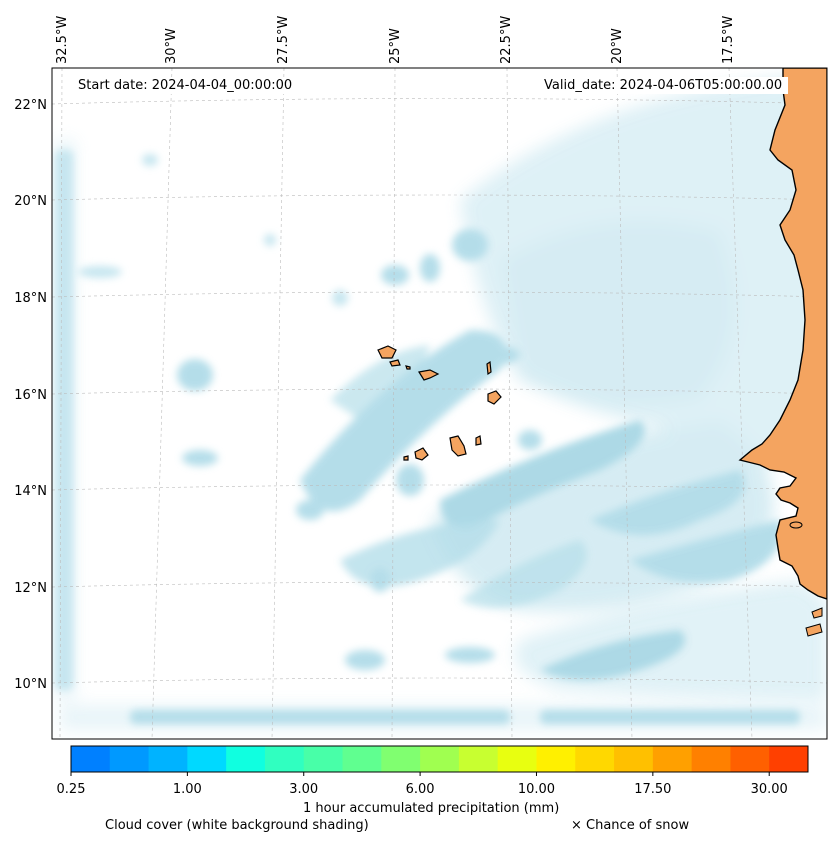 This screenshot has height=844, width=837. I want to click on longitude-label: 25°W, so click(395, 46).